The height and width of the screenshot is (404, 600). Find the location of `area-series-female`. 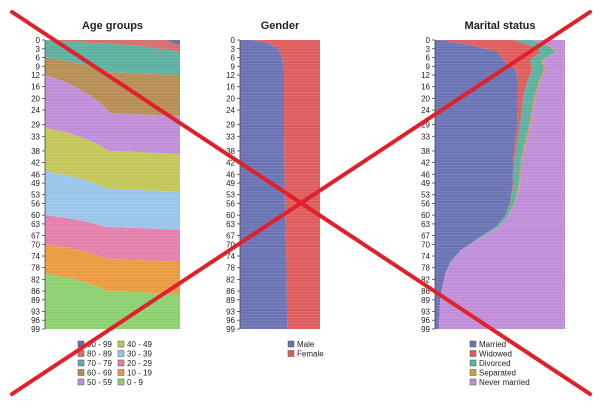

area-series-female is located at coordinates (286, 184).